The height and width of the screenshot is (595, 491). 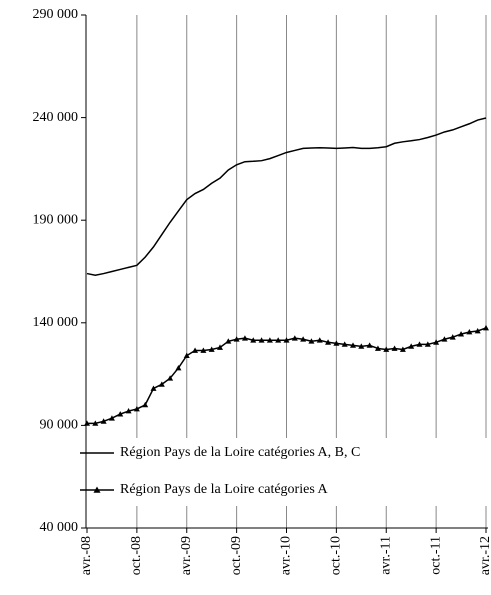 What do you see at coordinates (56, 322) in the screenshot?
I see `y-tick-label: 140 000` at bounding box center [56, 322].